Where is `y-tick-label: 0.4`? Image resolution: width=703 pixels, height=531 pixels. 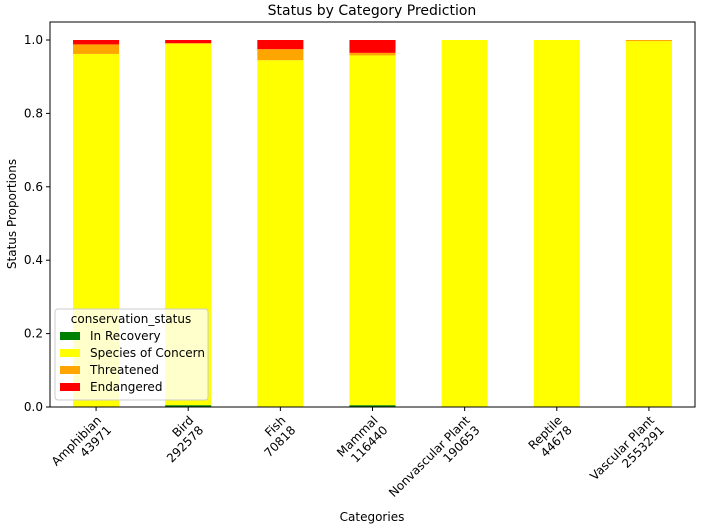 y-tick-label: 0.4 is located at coordinates (33, 260).